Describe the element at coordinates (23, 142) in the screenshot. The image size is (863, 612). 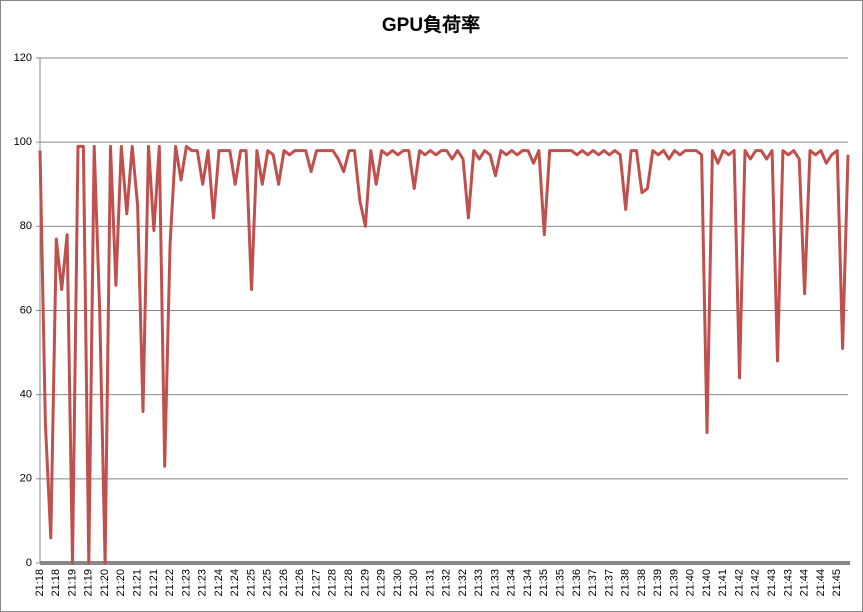
I see `y-tick-label: 100` at that location.